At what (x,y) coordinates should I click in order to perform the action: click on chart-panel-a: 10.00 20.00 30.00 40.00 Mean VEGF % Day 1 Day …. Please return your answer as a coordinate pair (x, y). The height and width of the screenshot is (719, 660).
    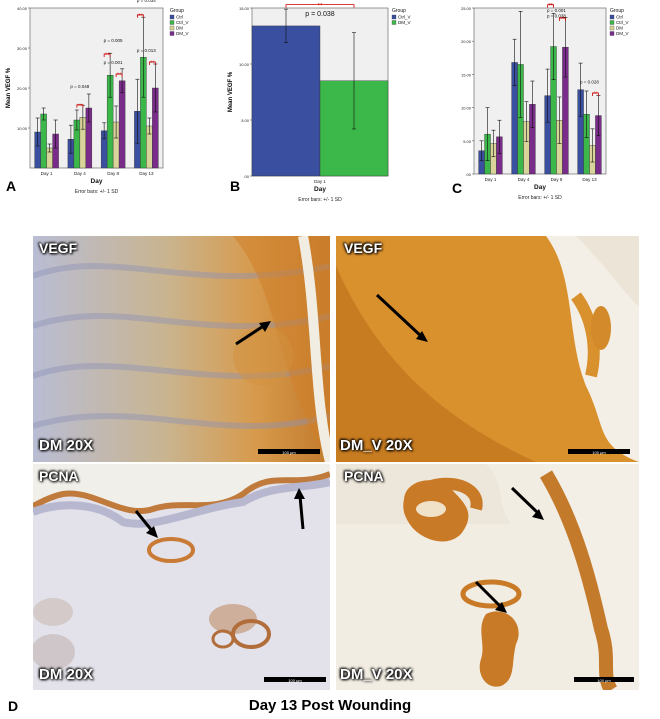
    Looking at the image, I should click on (111, 107).